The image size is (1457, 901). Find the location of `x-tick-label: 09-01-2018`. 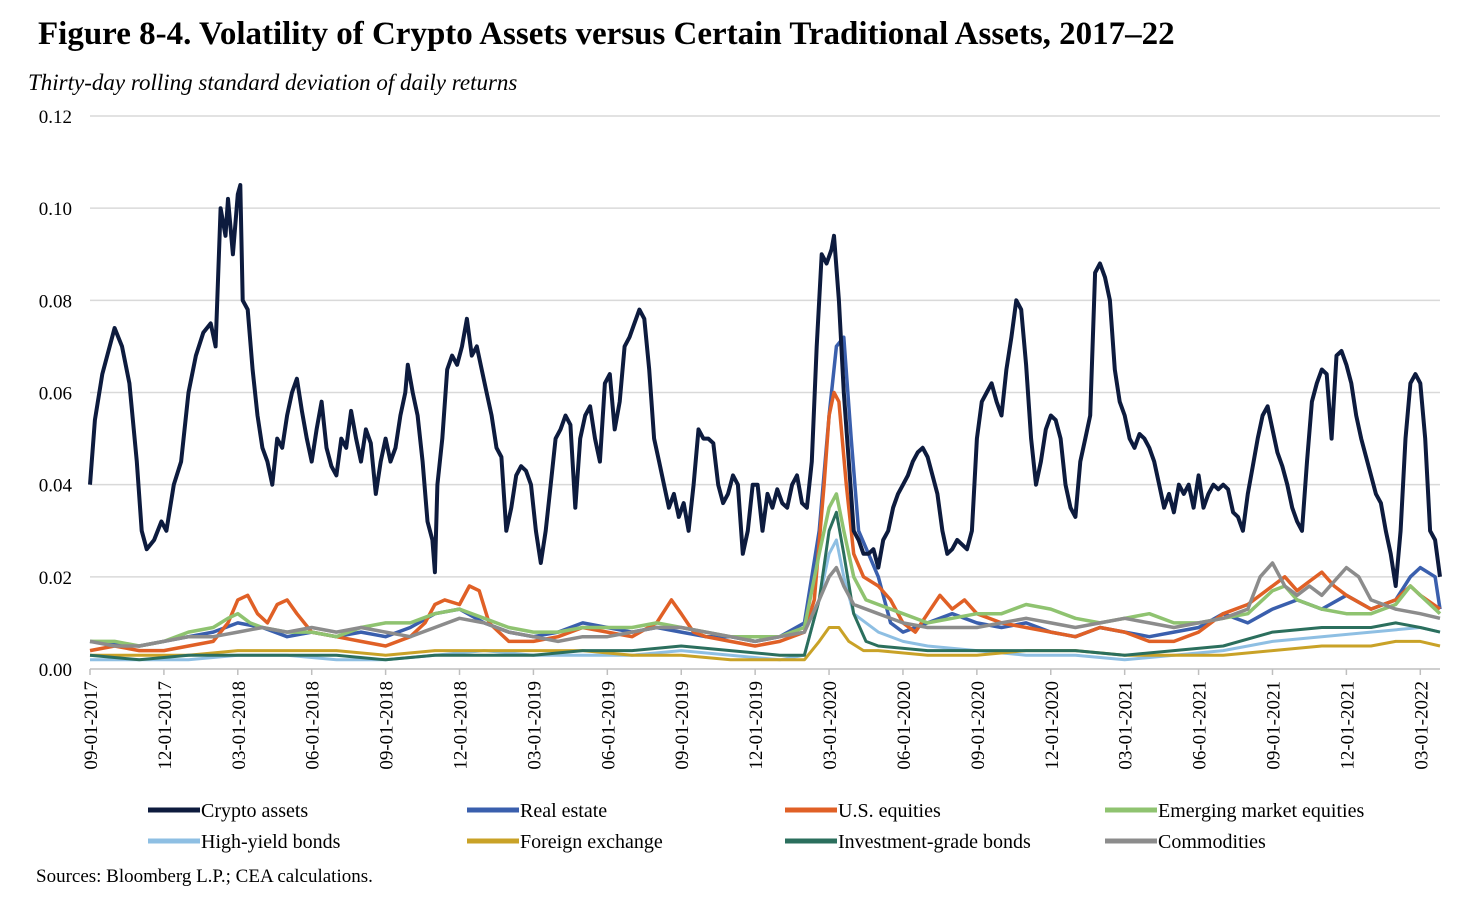

x-tick-label: 09-01-2018 is located at coordinates (387, 725).